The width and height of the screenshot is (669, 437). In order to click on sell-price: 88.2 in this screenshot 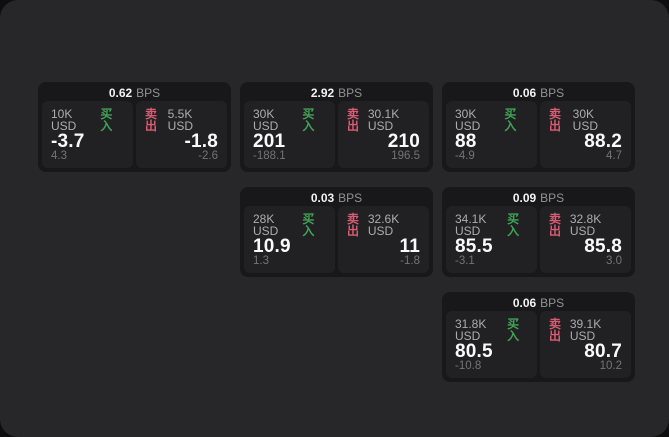, I will do `click(603, 141)`.